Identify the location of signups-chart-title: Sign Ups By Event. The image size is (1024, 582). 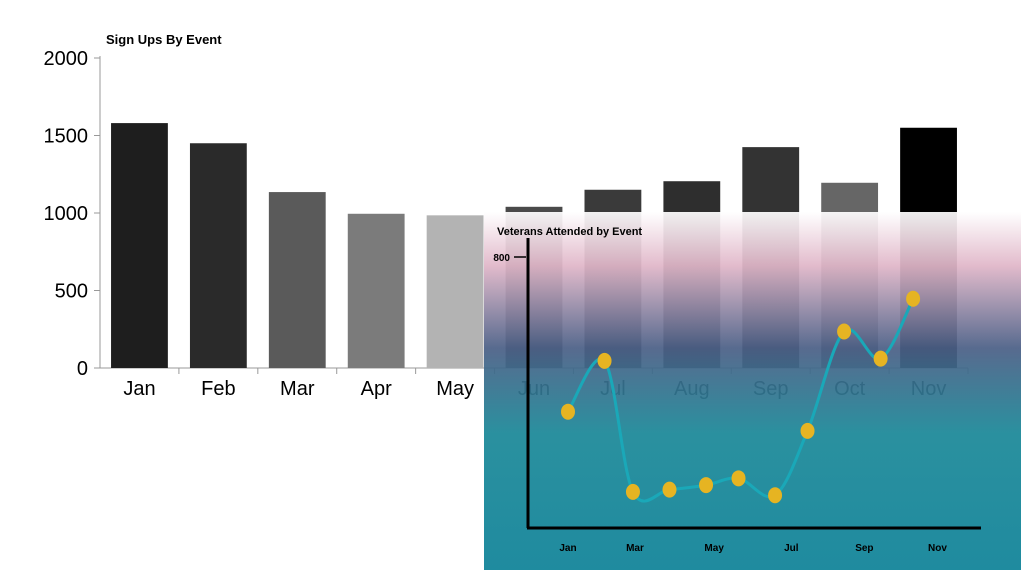
(164, 39).